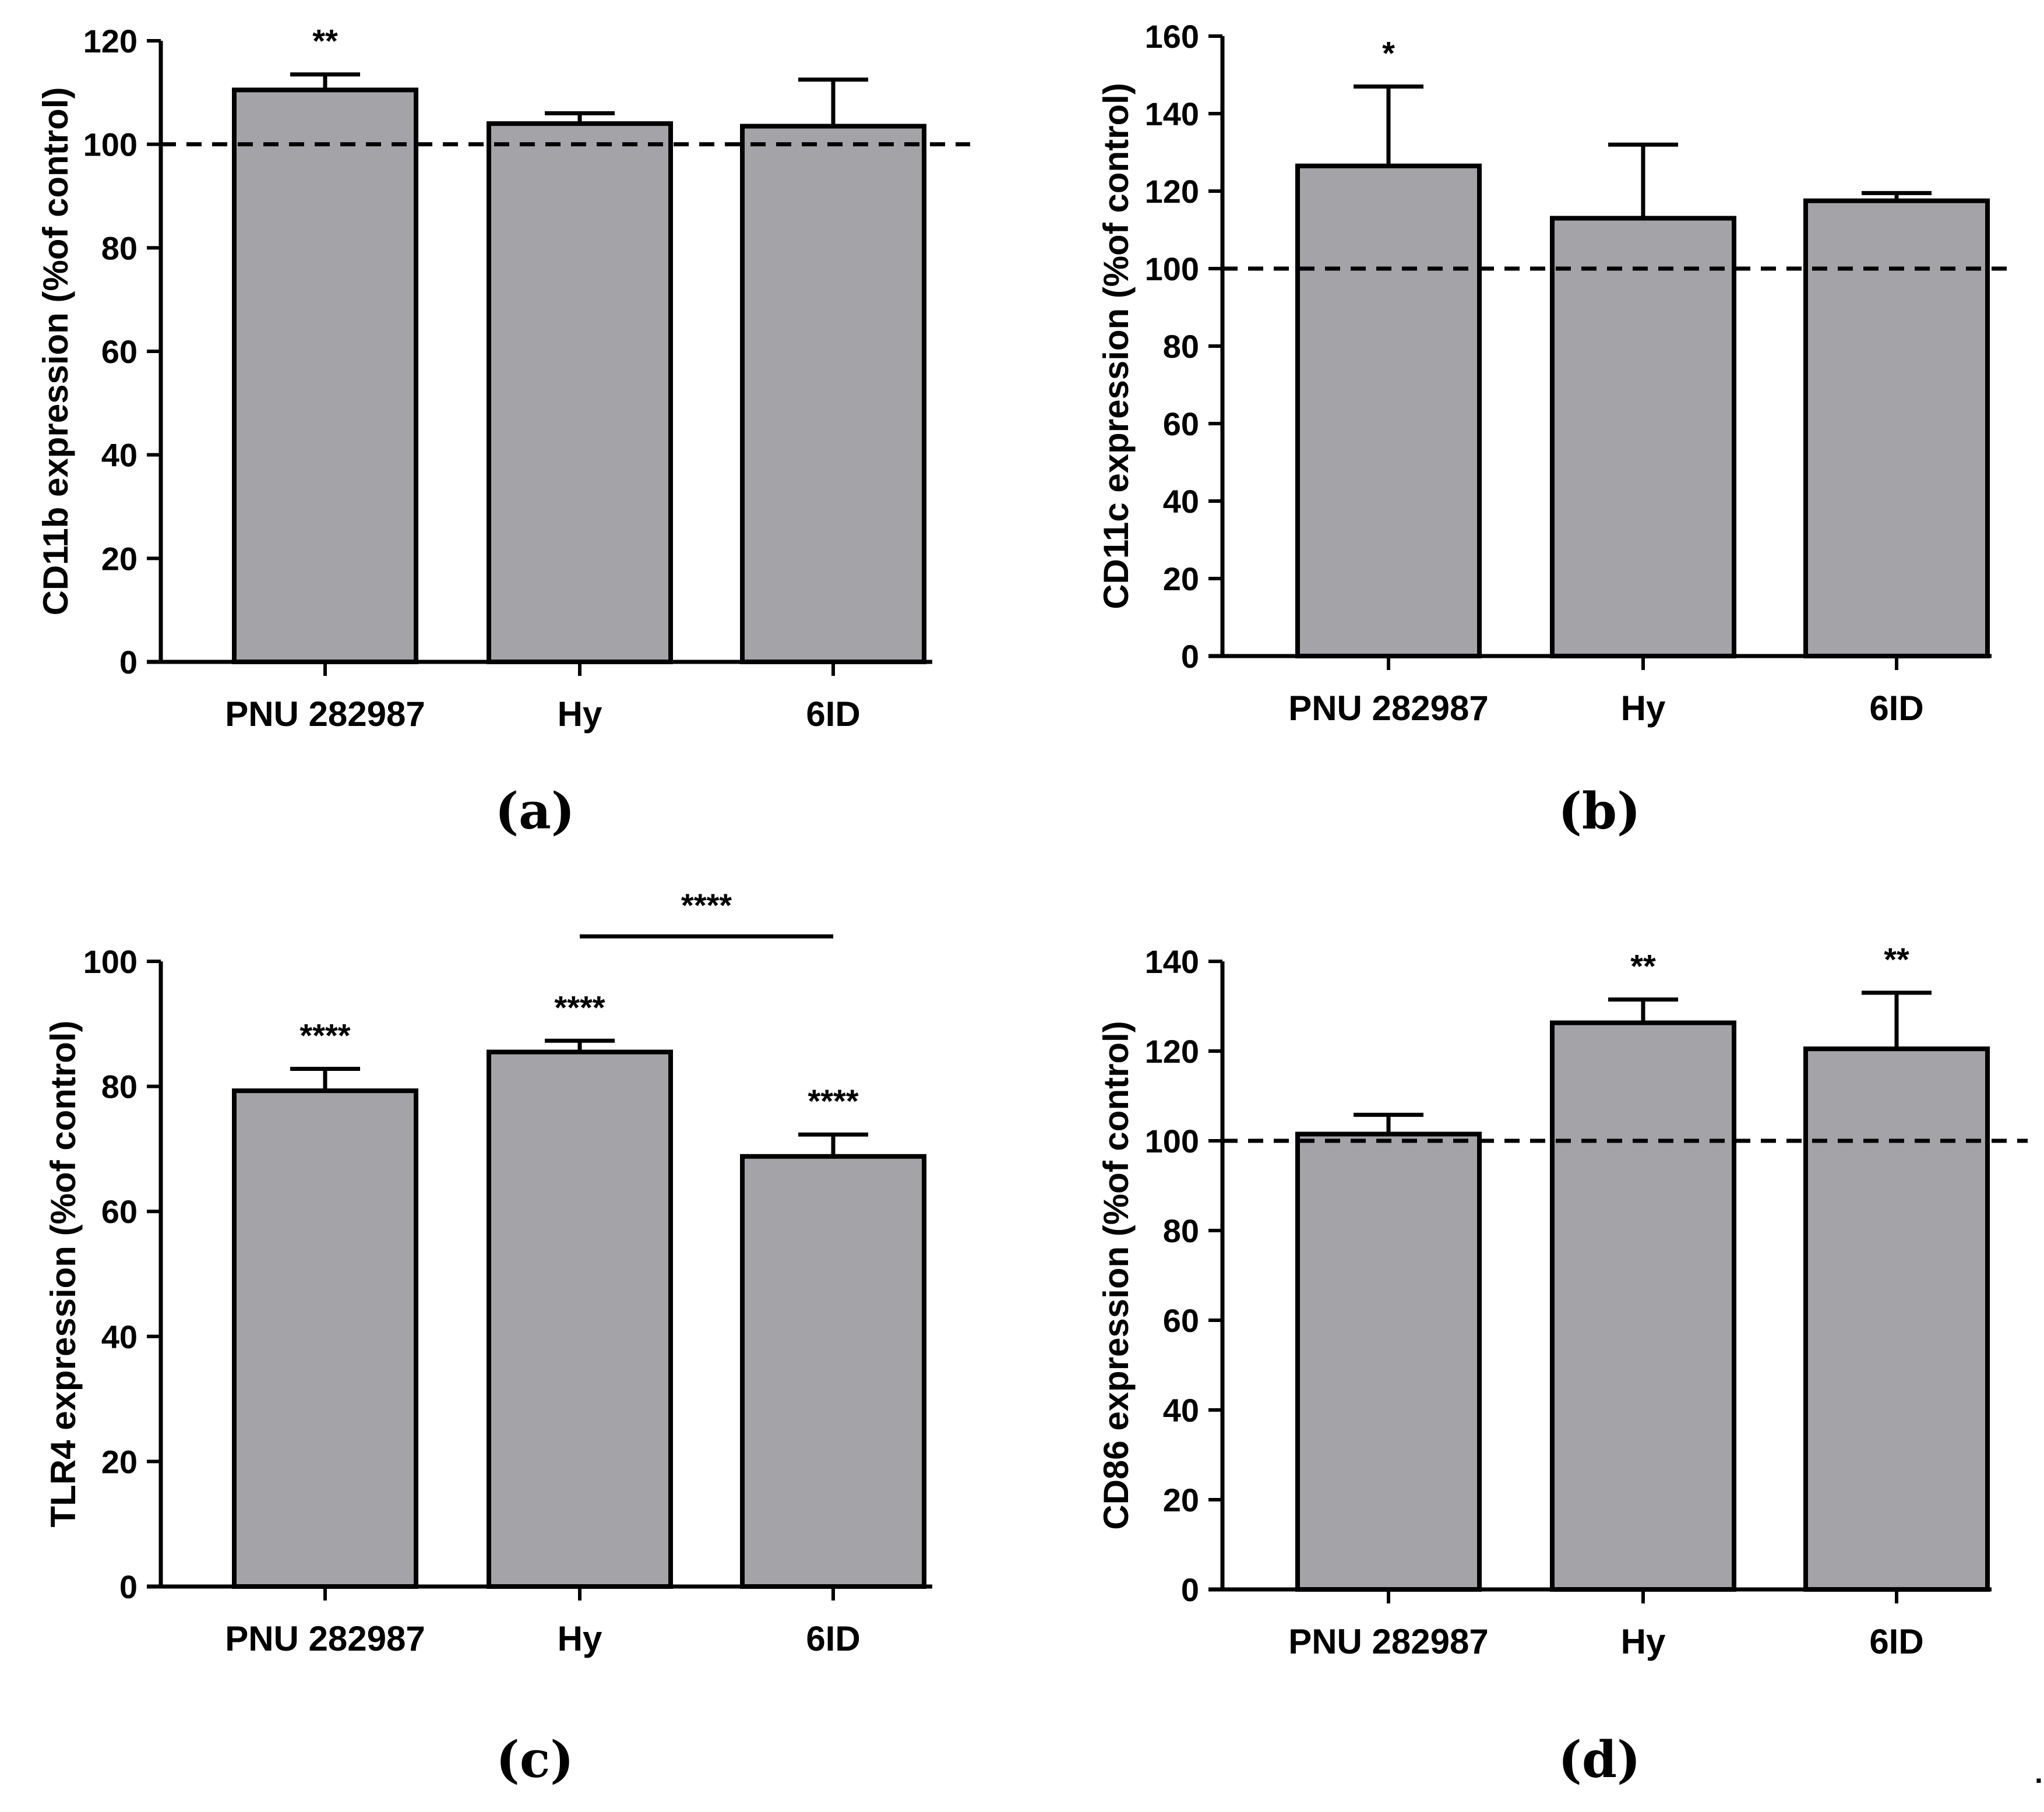  What do you see at coordinates (1116, 346) in the screenshot?
I see `y-axis-label: CD11c expression (%of control)` at bounding box center [1116, 346].